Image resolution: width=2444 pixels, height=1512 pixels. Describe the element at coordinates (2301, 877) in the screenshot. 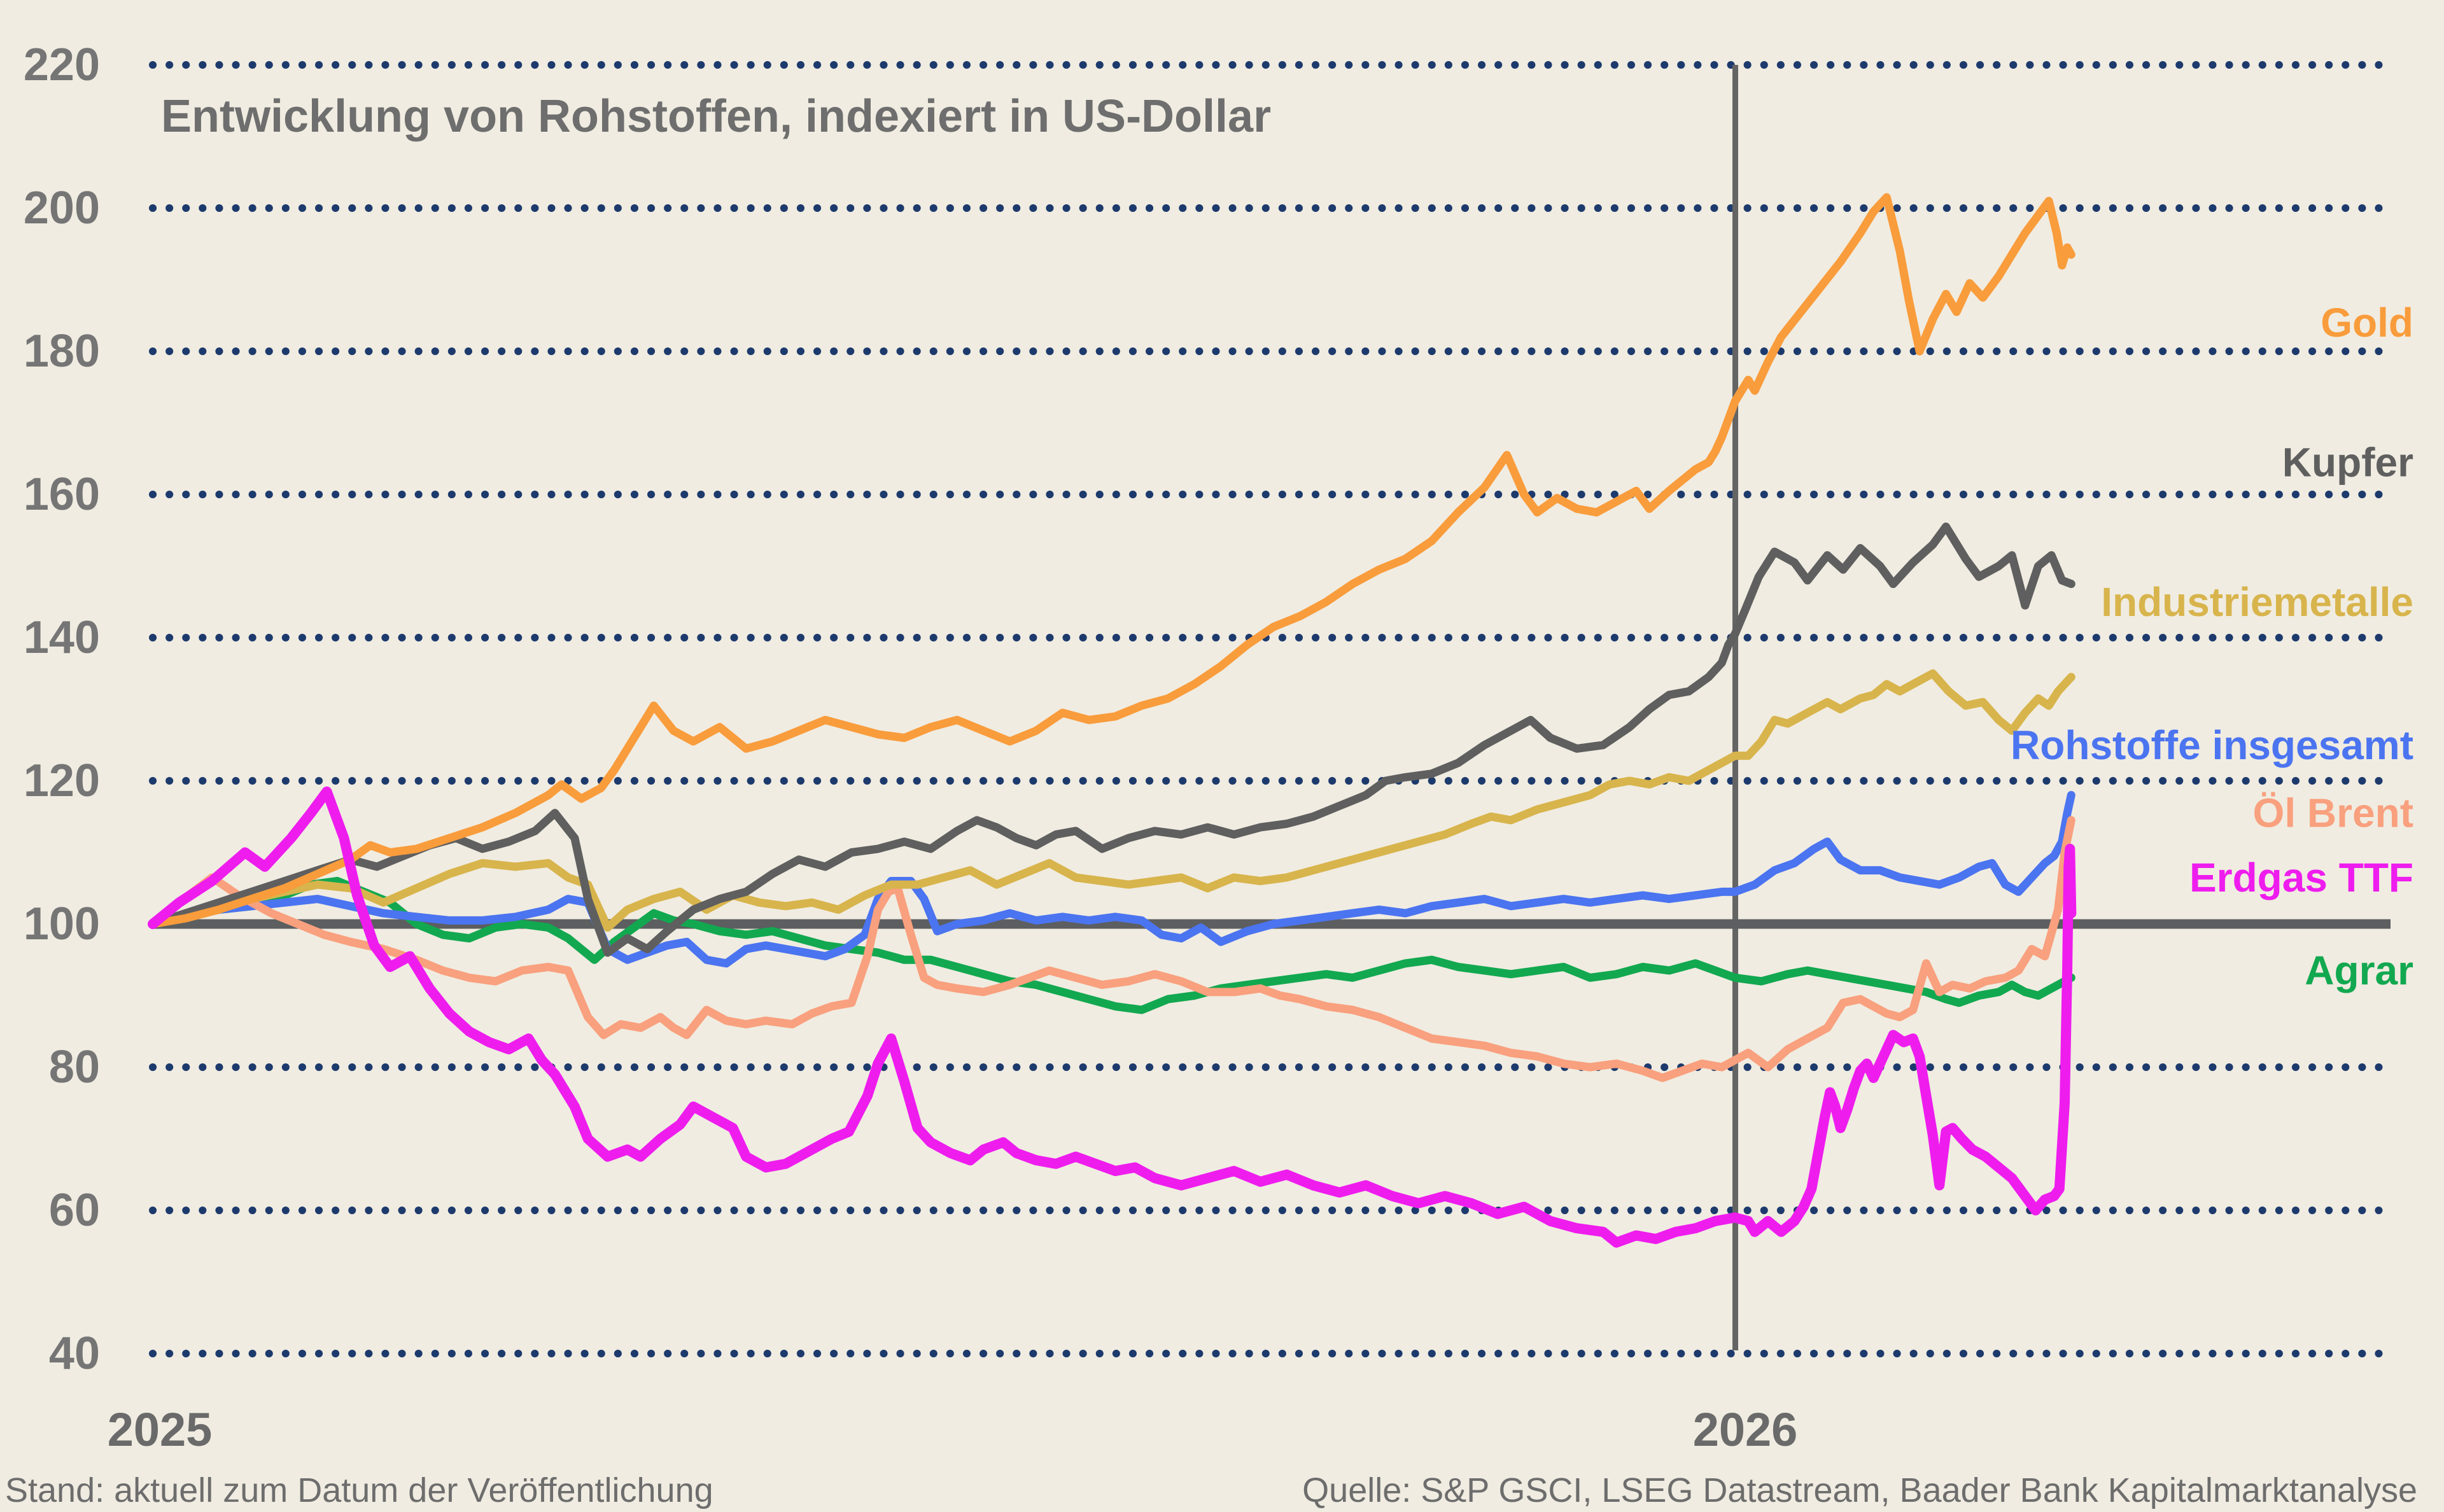

I see `legend-label-erdgas: Erdgas TTF` at that location.